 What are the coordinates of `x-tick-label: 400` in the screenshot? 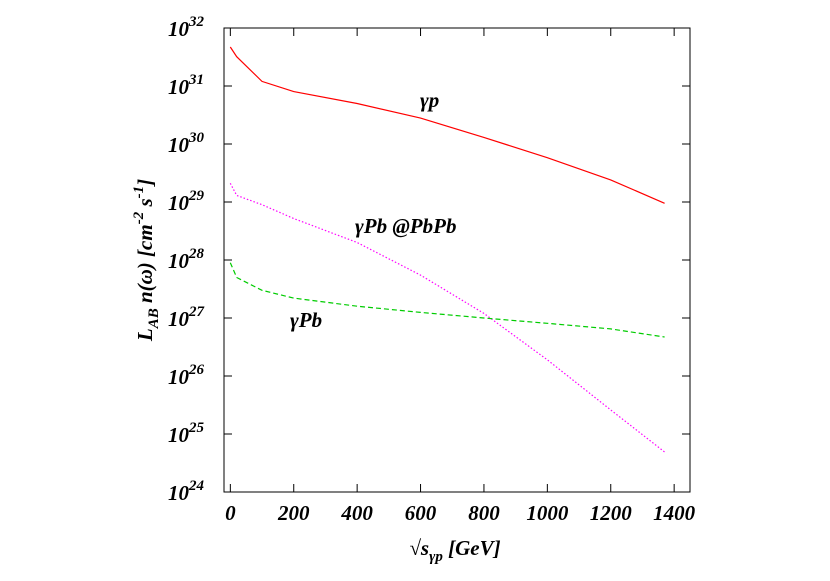 It's located at (356, 513).